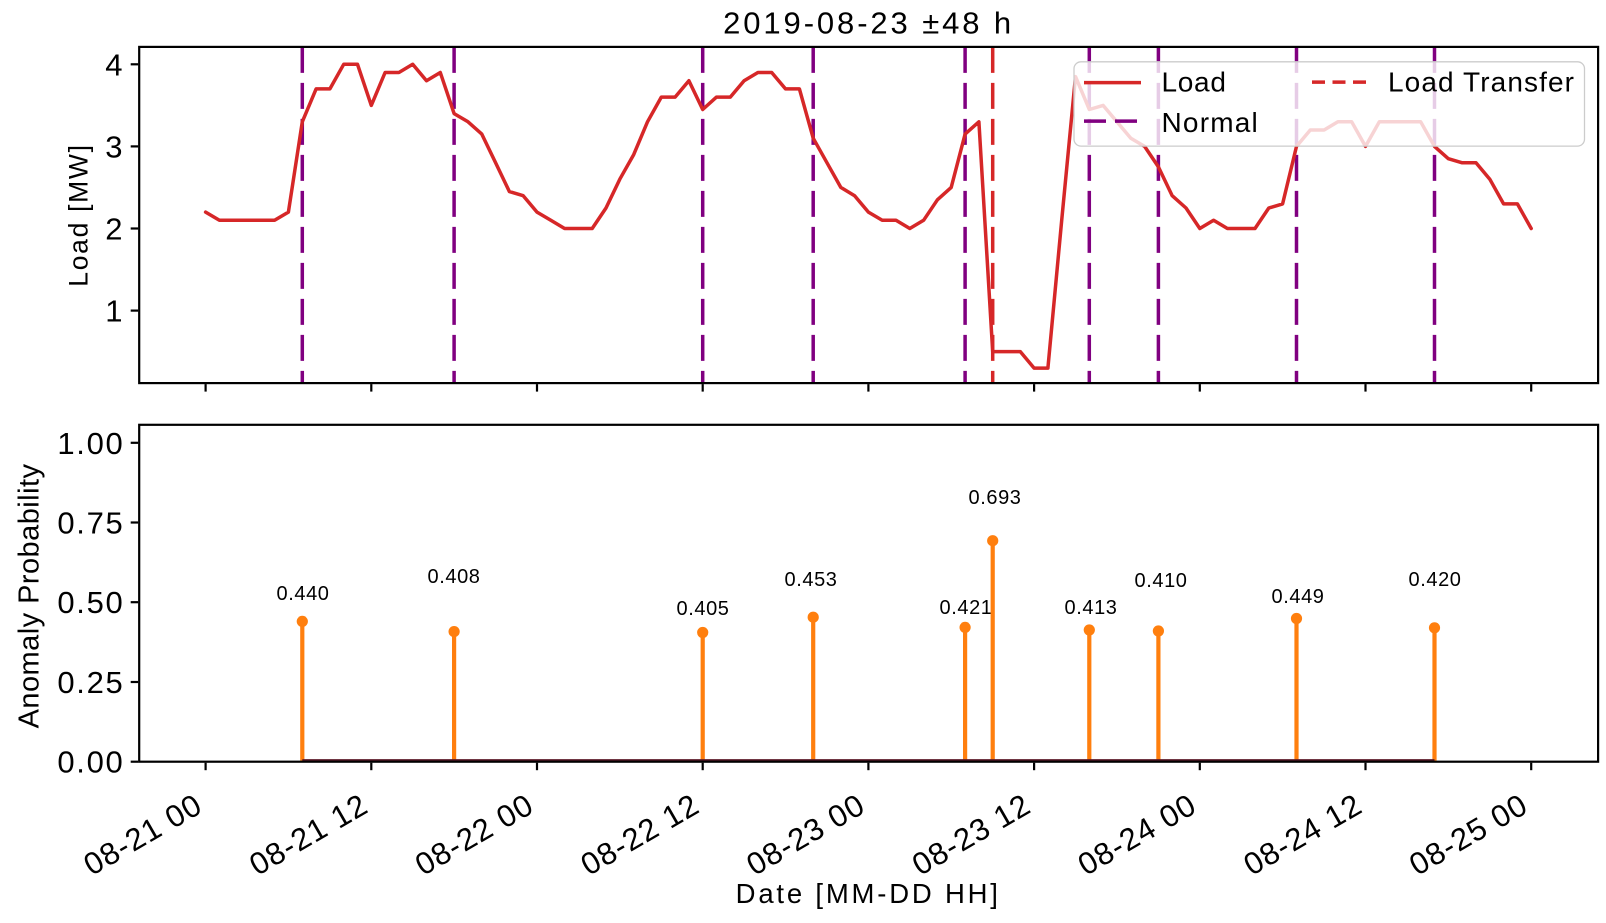  I want to click on svg-text: Anomaly Probability, so click(30, 596).